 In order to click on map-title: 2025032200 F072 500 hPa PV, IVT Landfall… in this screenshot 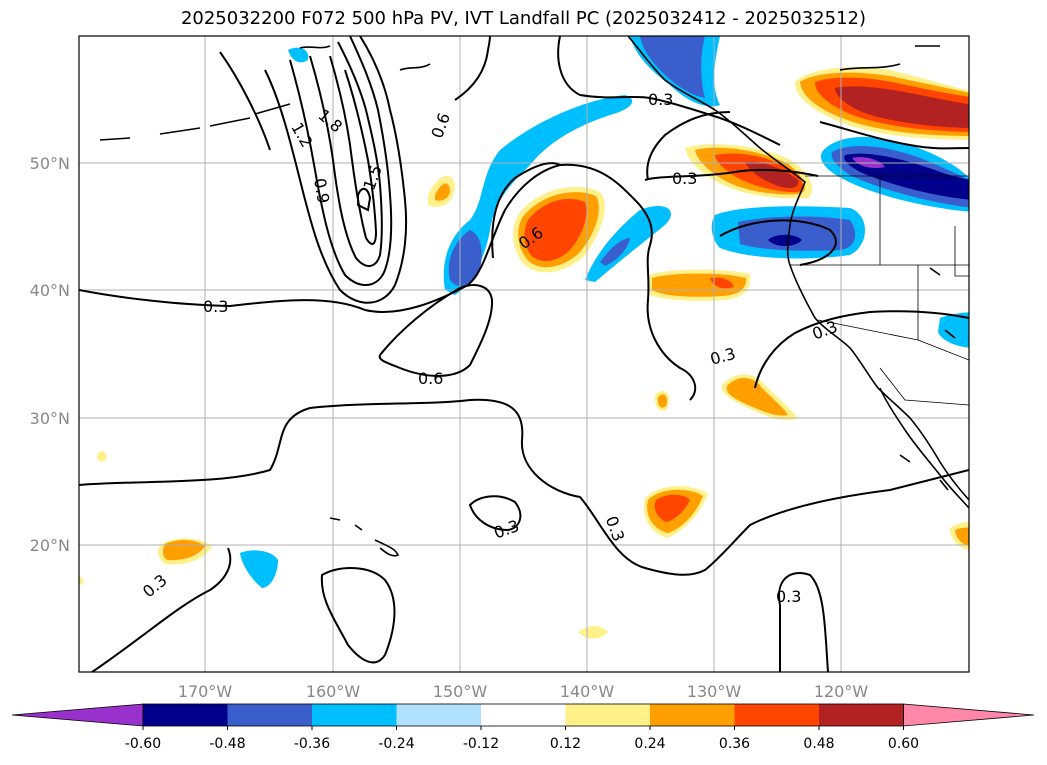, I will do `click(523, 18)`.